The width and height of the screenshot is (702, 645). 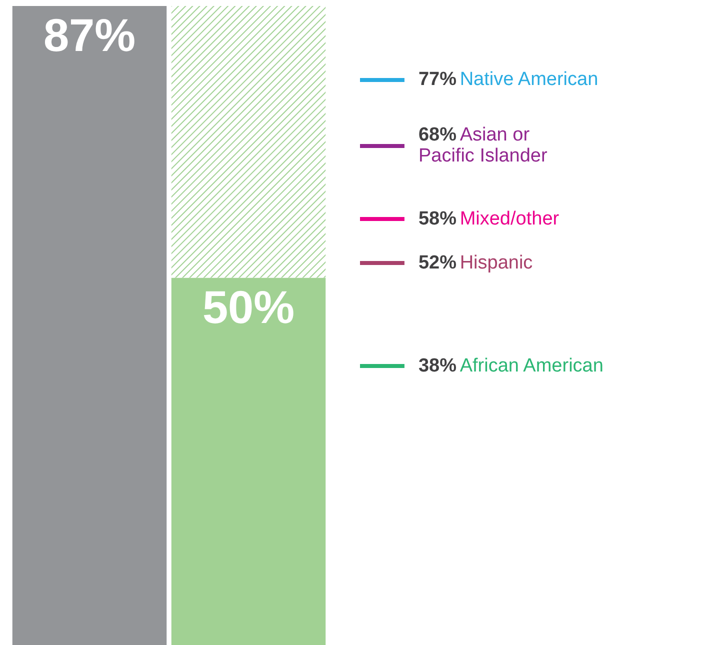 I want to click on data-label: 87%, so click(x=89, y=35).